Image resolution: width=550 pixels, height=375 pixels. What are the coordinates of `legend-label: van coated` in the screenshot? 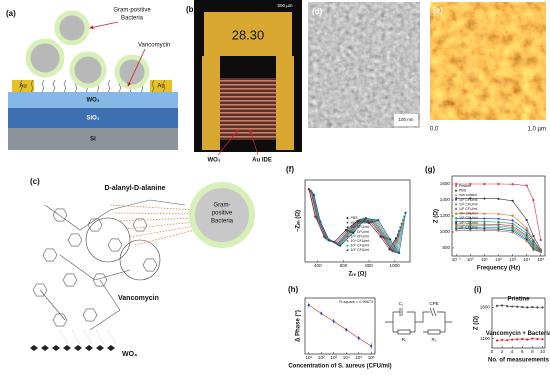 It's located at (360, 223).